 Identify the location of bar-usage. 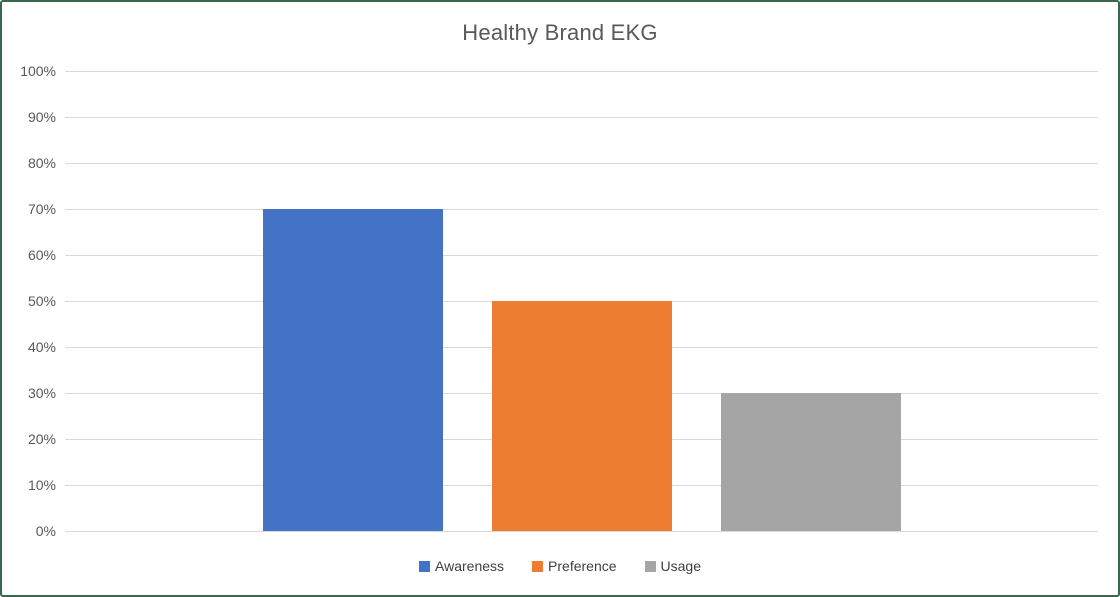
(810, 462).